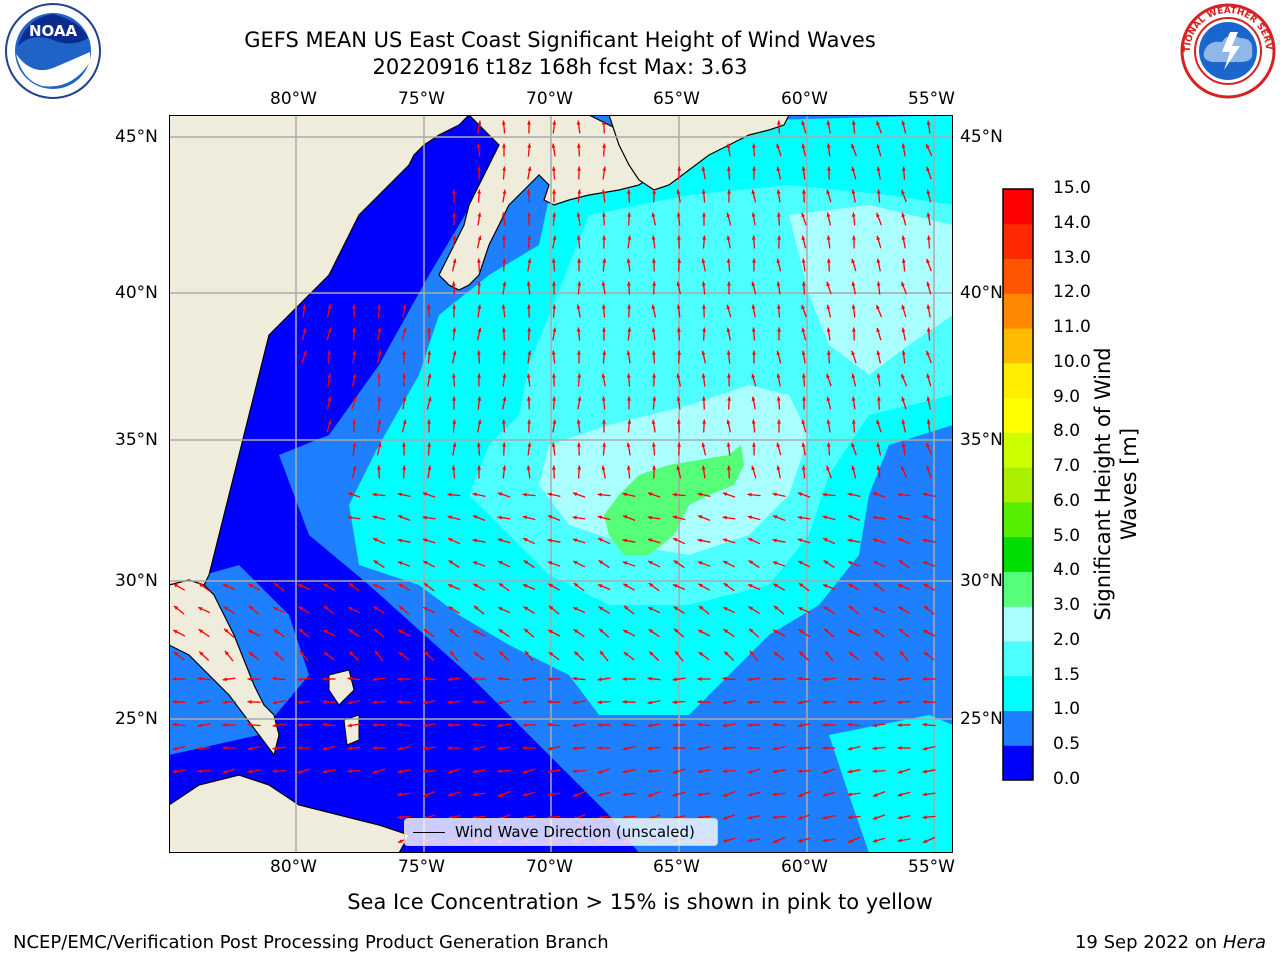  I want to click on colorbar-tick-label: 0.5, so click(1067, 744).